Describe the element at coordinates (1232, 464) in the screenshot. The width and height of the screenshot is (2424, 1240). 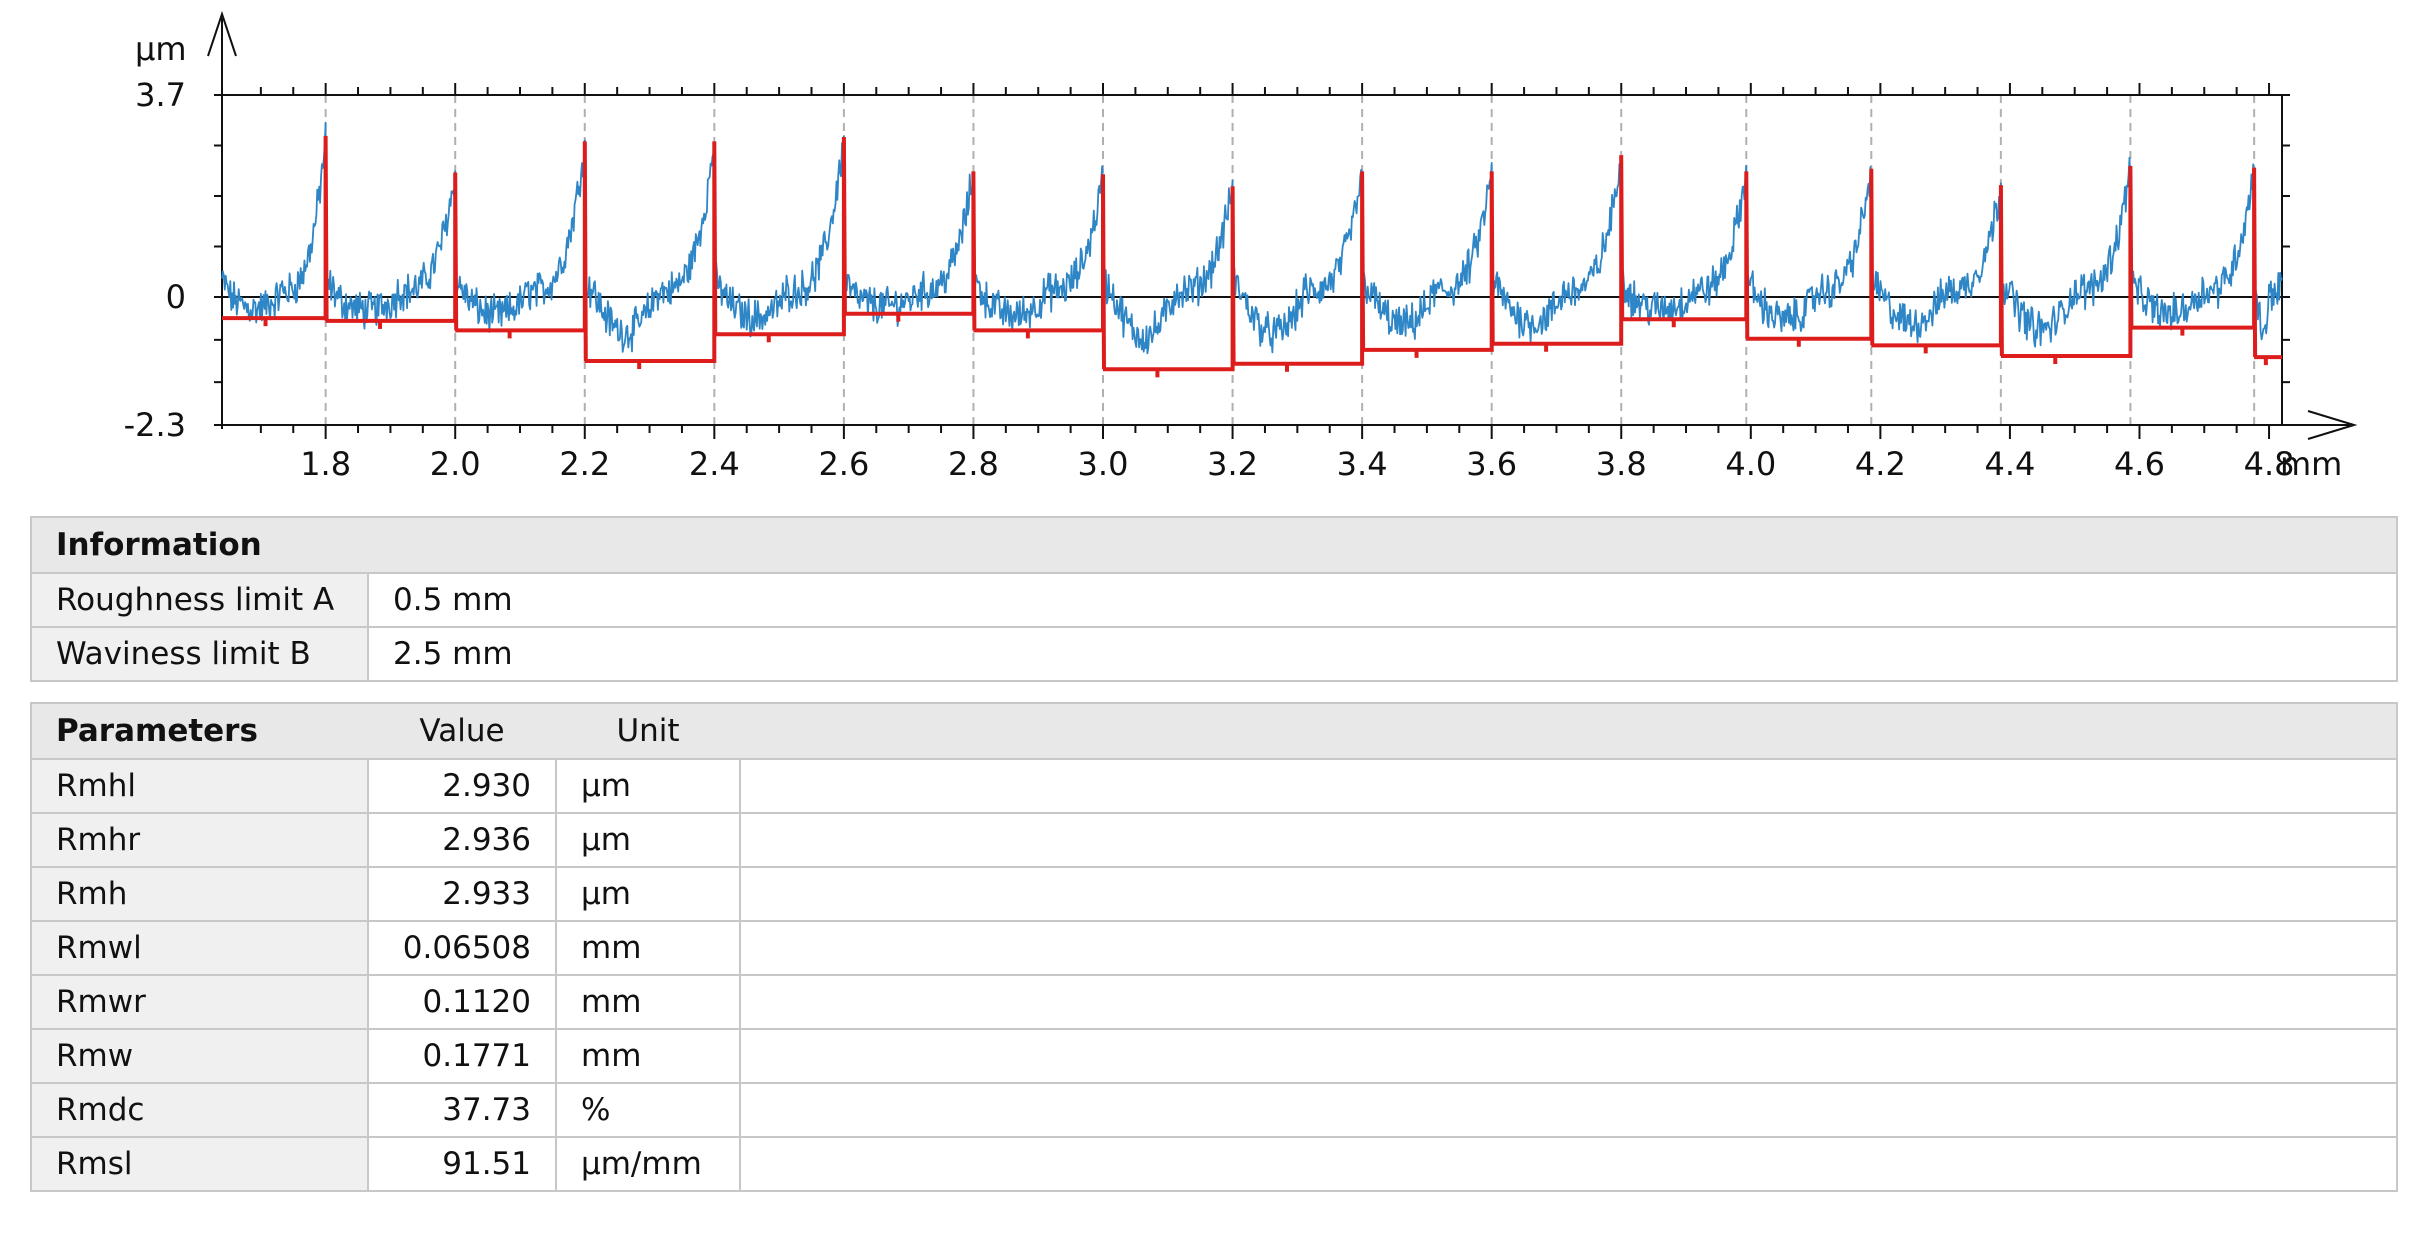
I see `x-tick-label: 3.2` at that location.